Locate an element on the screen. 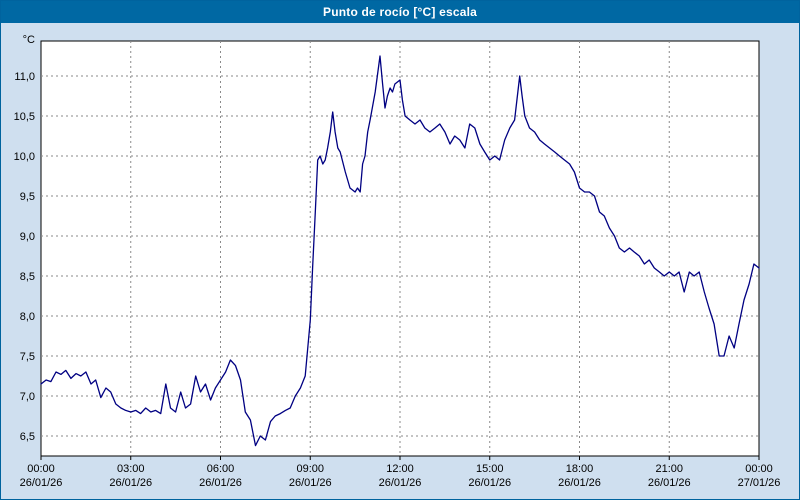  title-bar: Punto de rocío [°C] escala is located at coordinates (400, 12).